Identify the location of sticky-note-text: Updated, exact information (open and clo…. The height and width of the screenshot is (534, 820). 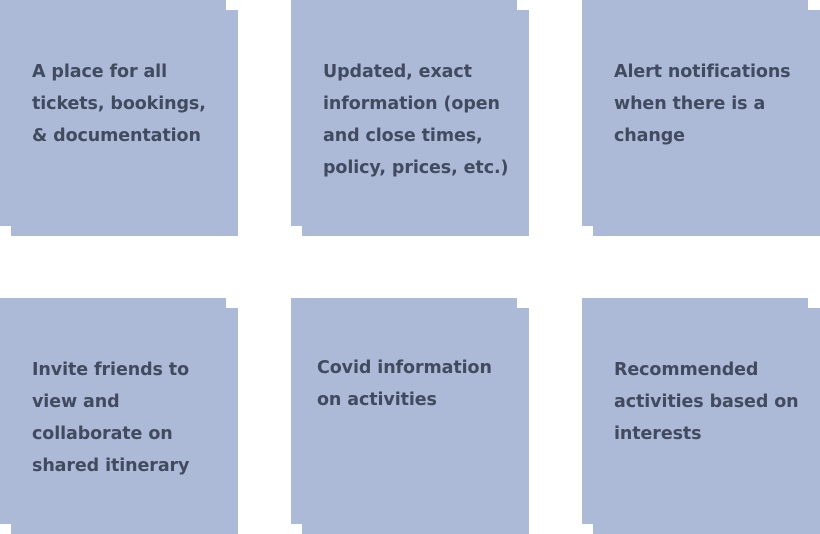
(416, 120).